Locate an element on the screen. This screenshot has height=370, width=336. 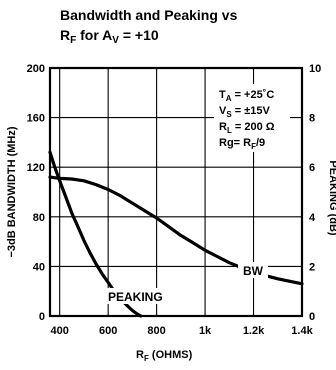
y-left-tick-label-4: 160 is located at coordinates (36, 119).